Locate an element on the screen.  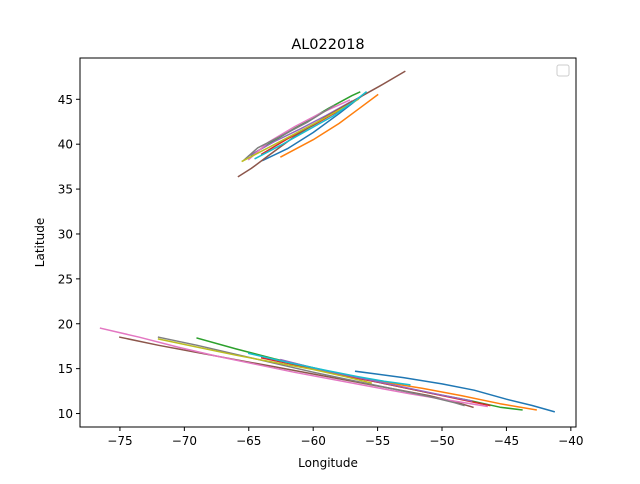
y-tick-label: 25 is located at coordinates (65, 279).